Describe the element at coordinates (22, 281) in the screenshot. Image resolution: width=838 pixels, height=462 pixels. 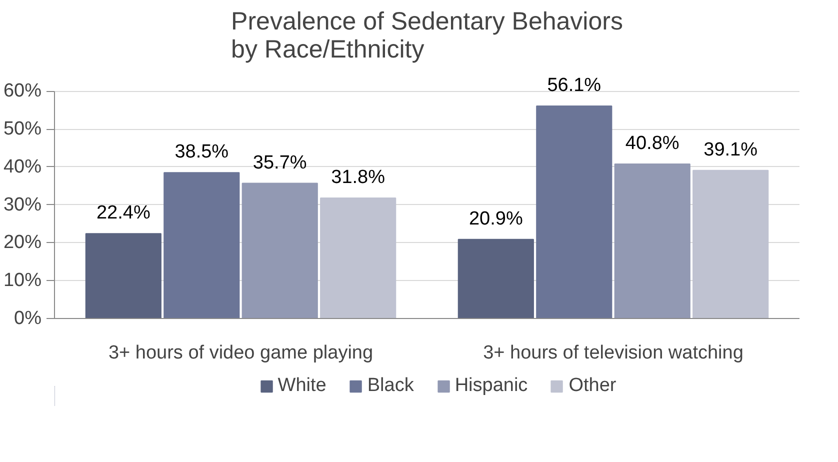
I see `y-tick-label: 10%` at that location.